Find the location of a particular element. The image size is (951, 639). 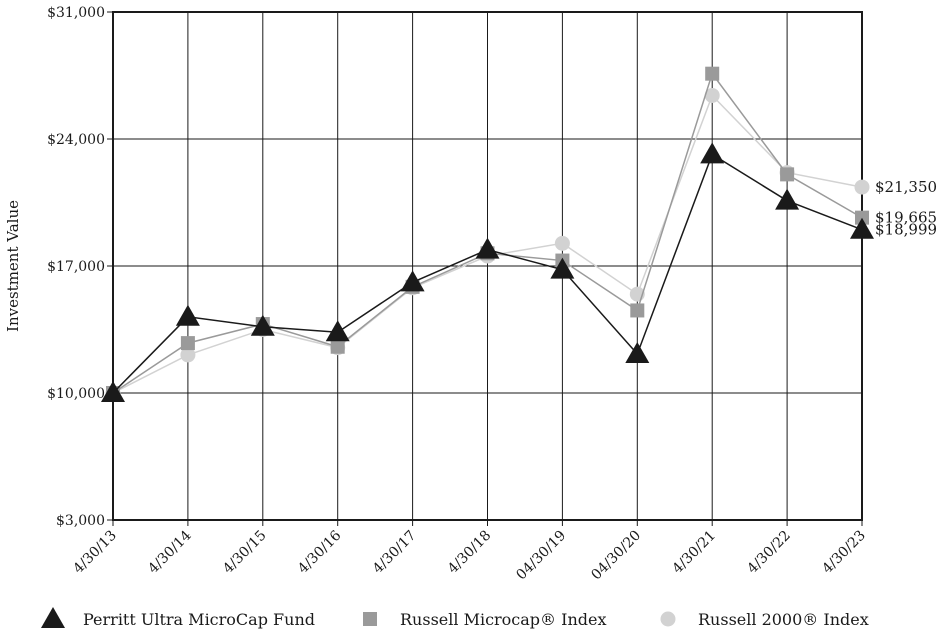

legend-item: Russell Microcap® Index is located at coordinates (485, 619).